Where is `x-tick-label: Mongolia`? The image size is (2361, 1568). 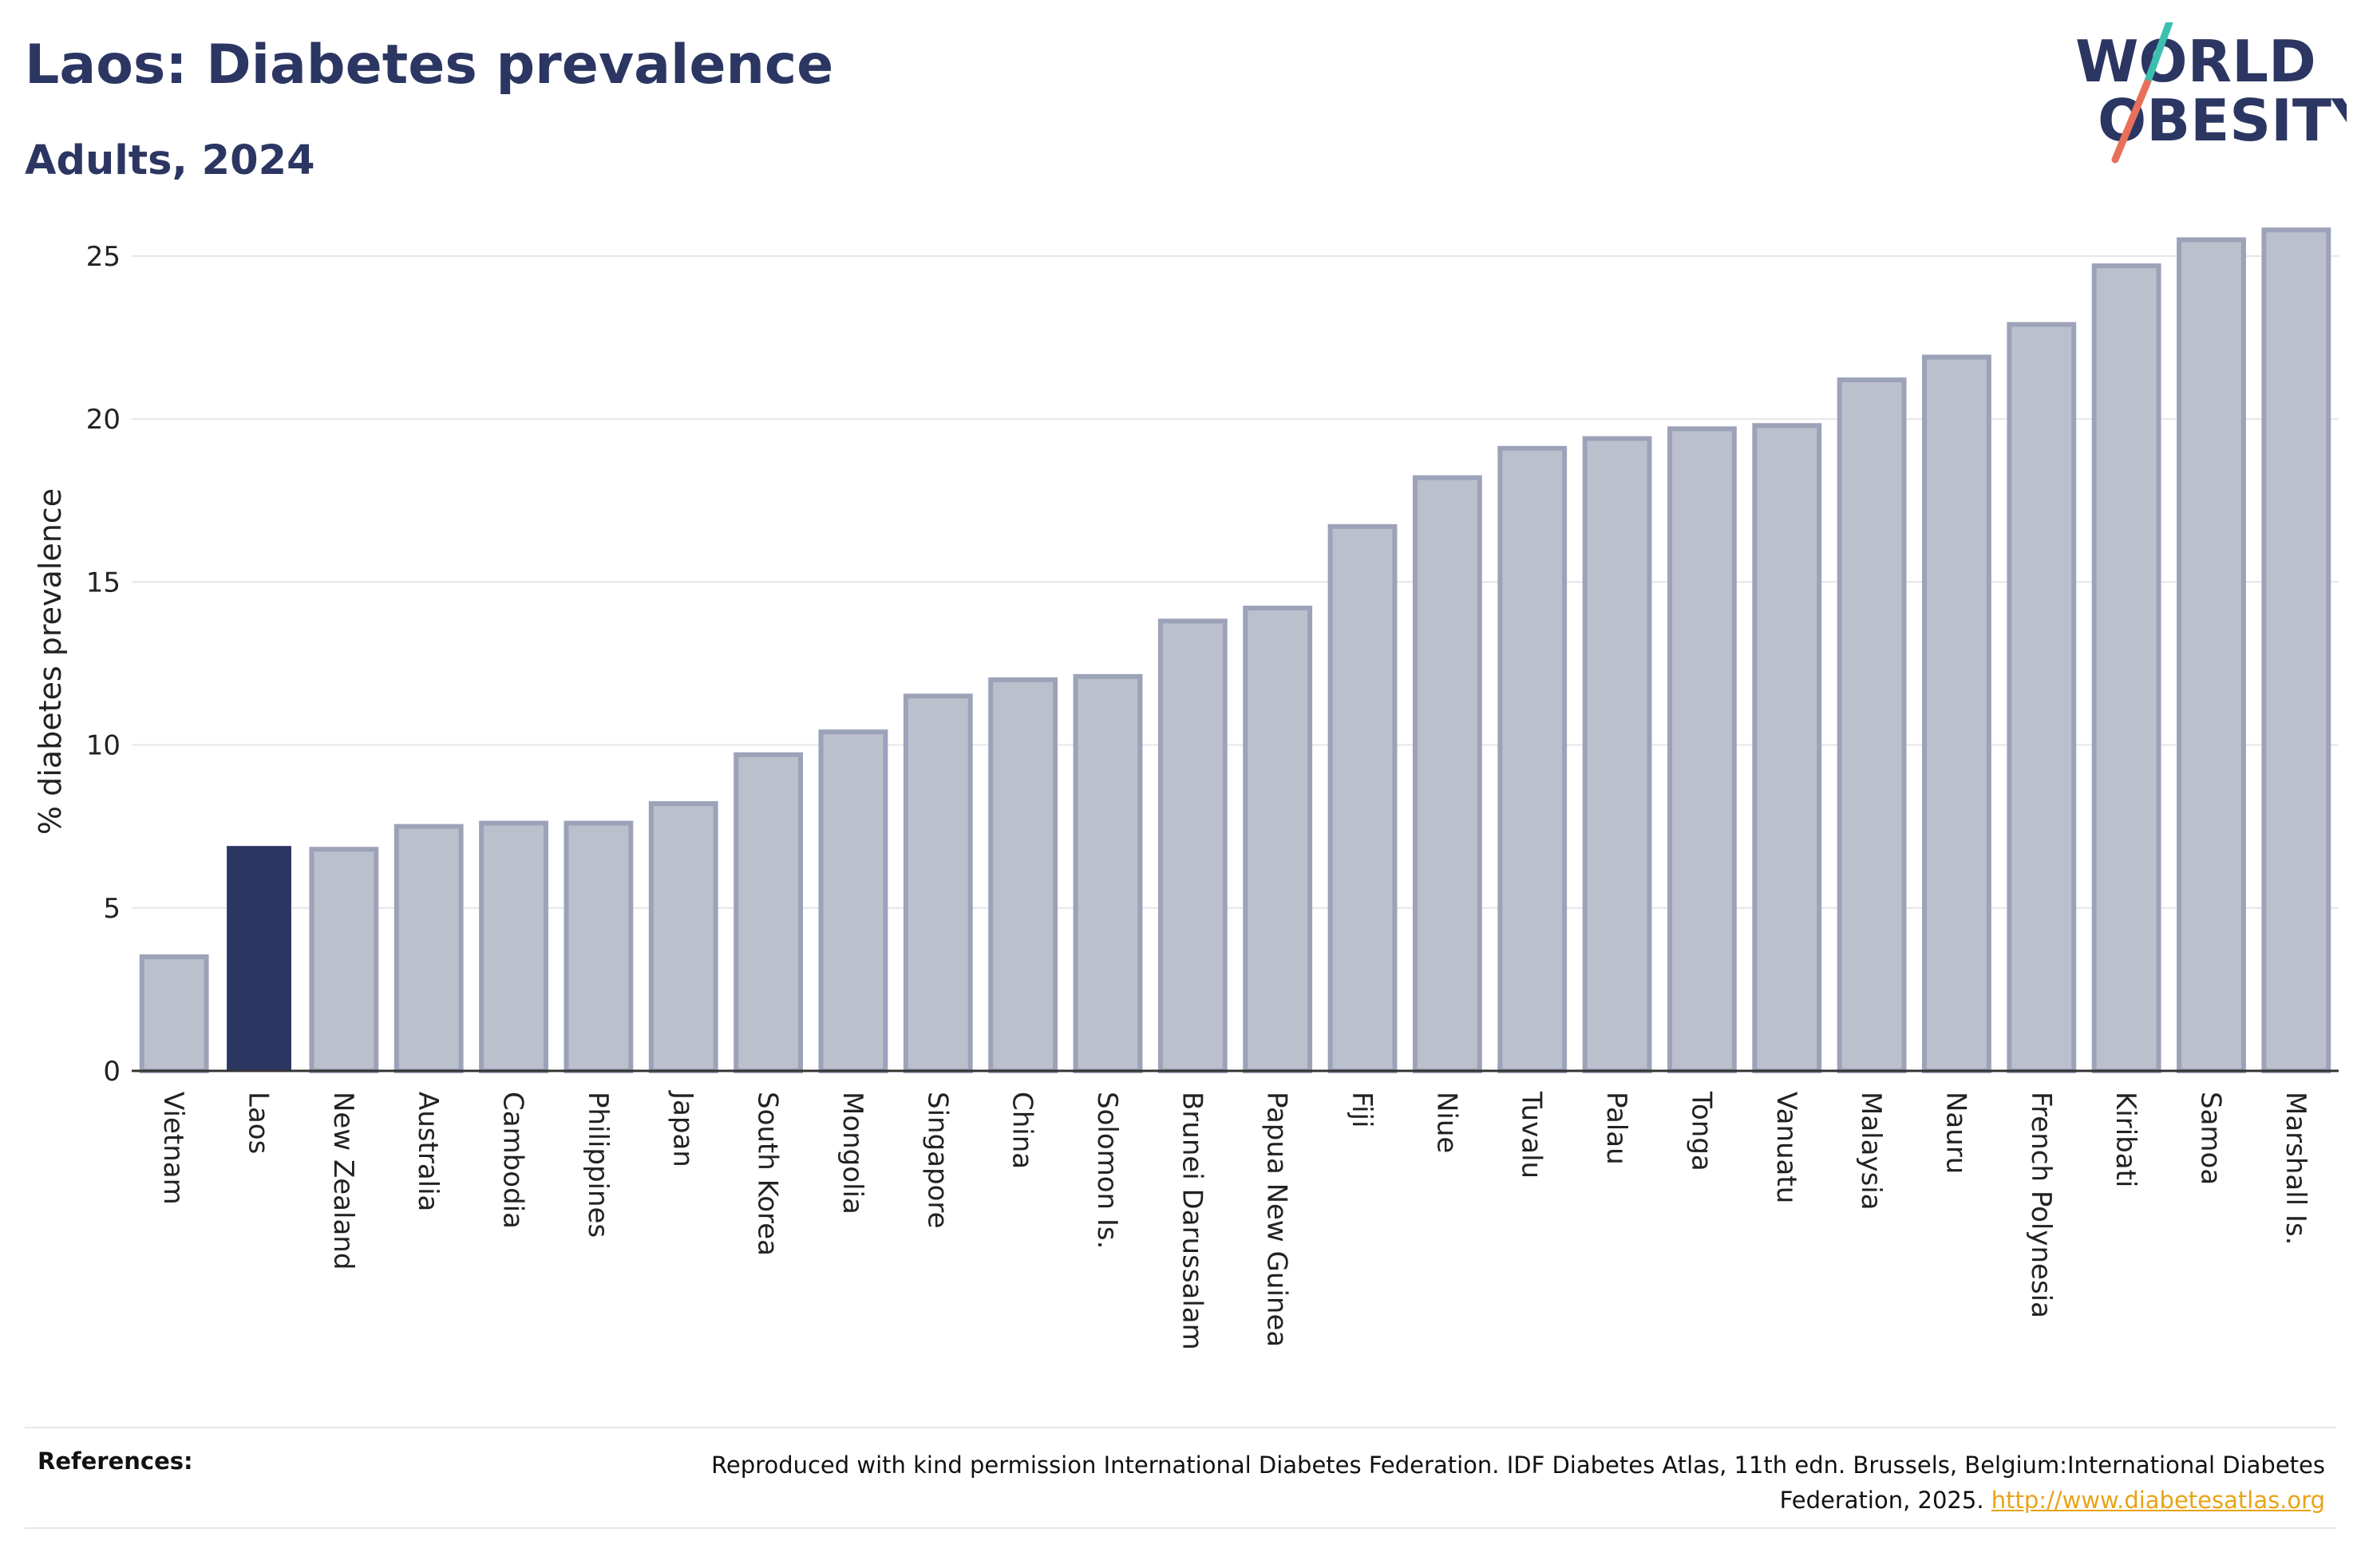 x-tick-label: Mongolia is located at coordinates (852, 1153).